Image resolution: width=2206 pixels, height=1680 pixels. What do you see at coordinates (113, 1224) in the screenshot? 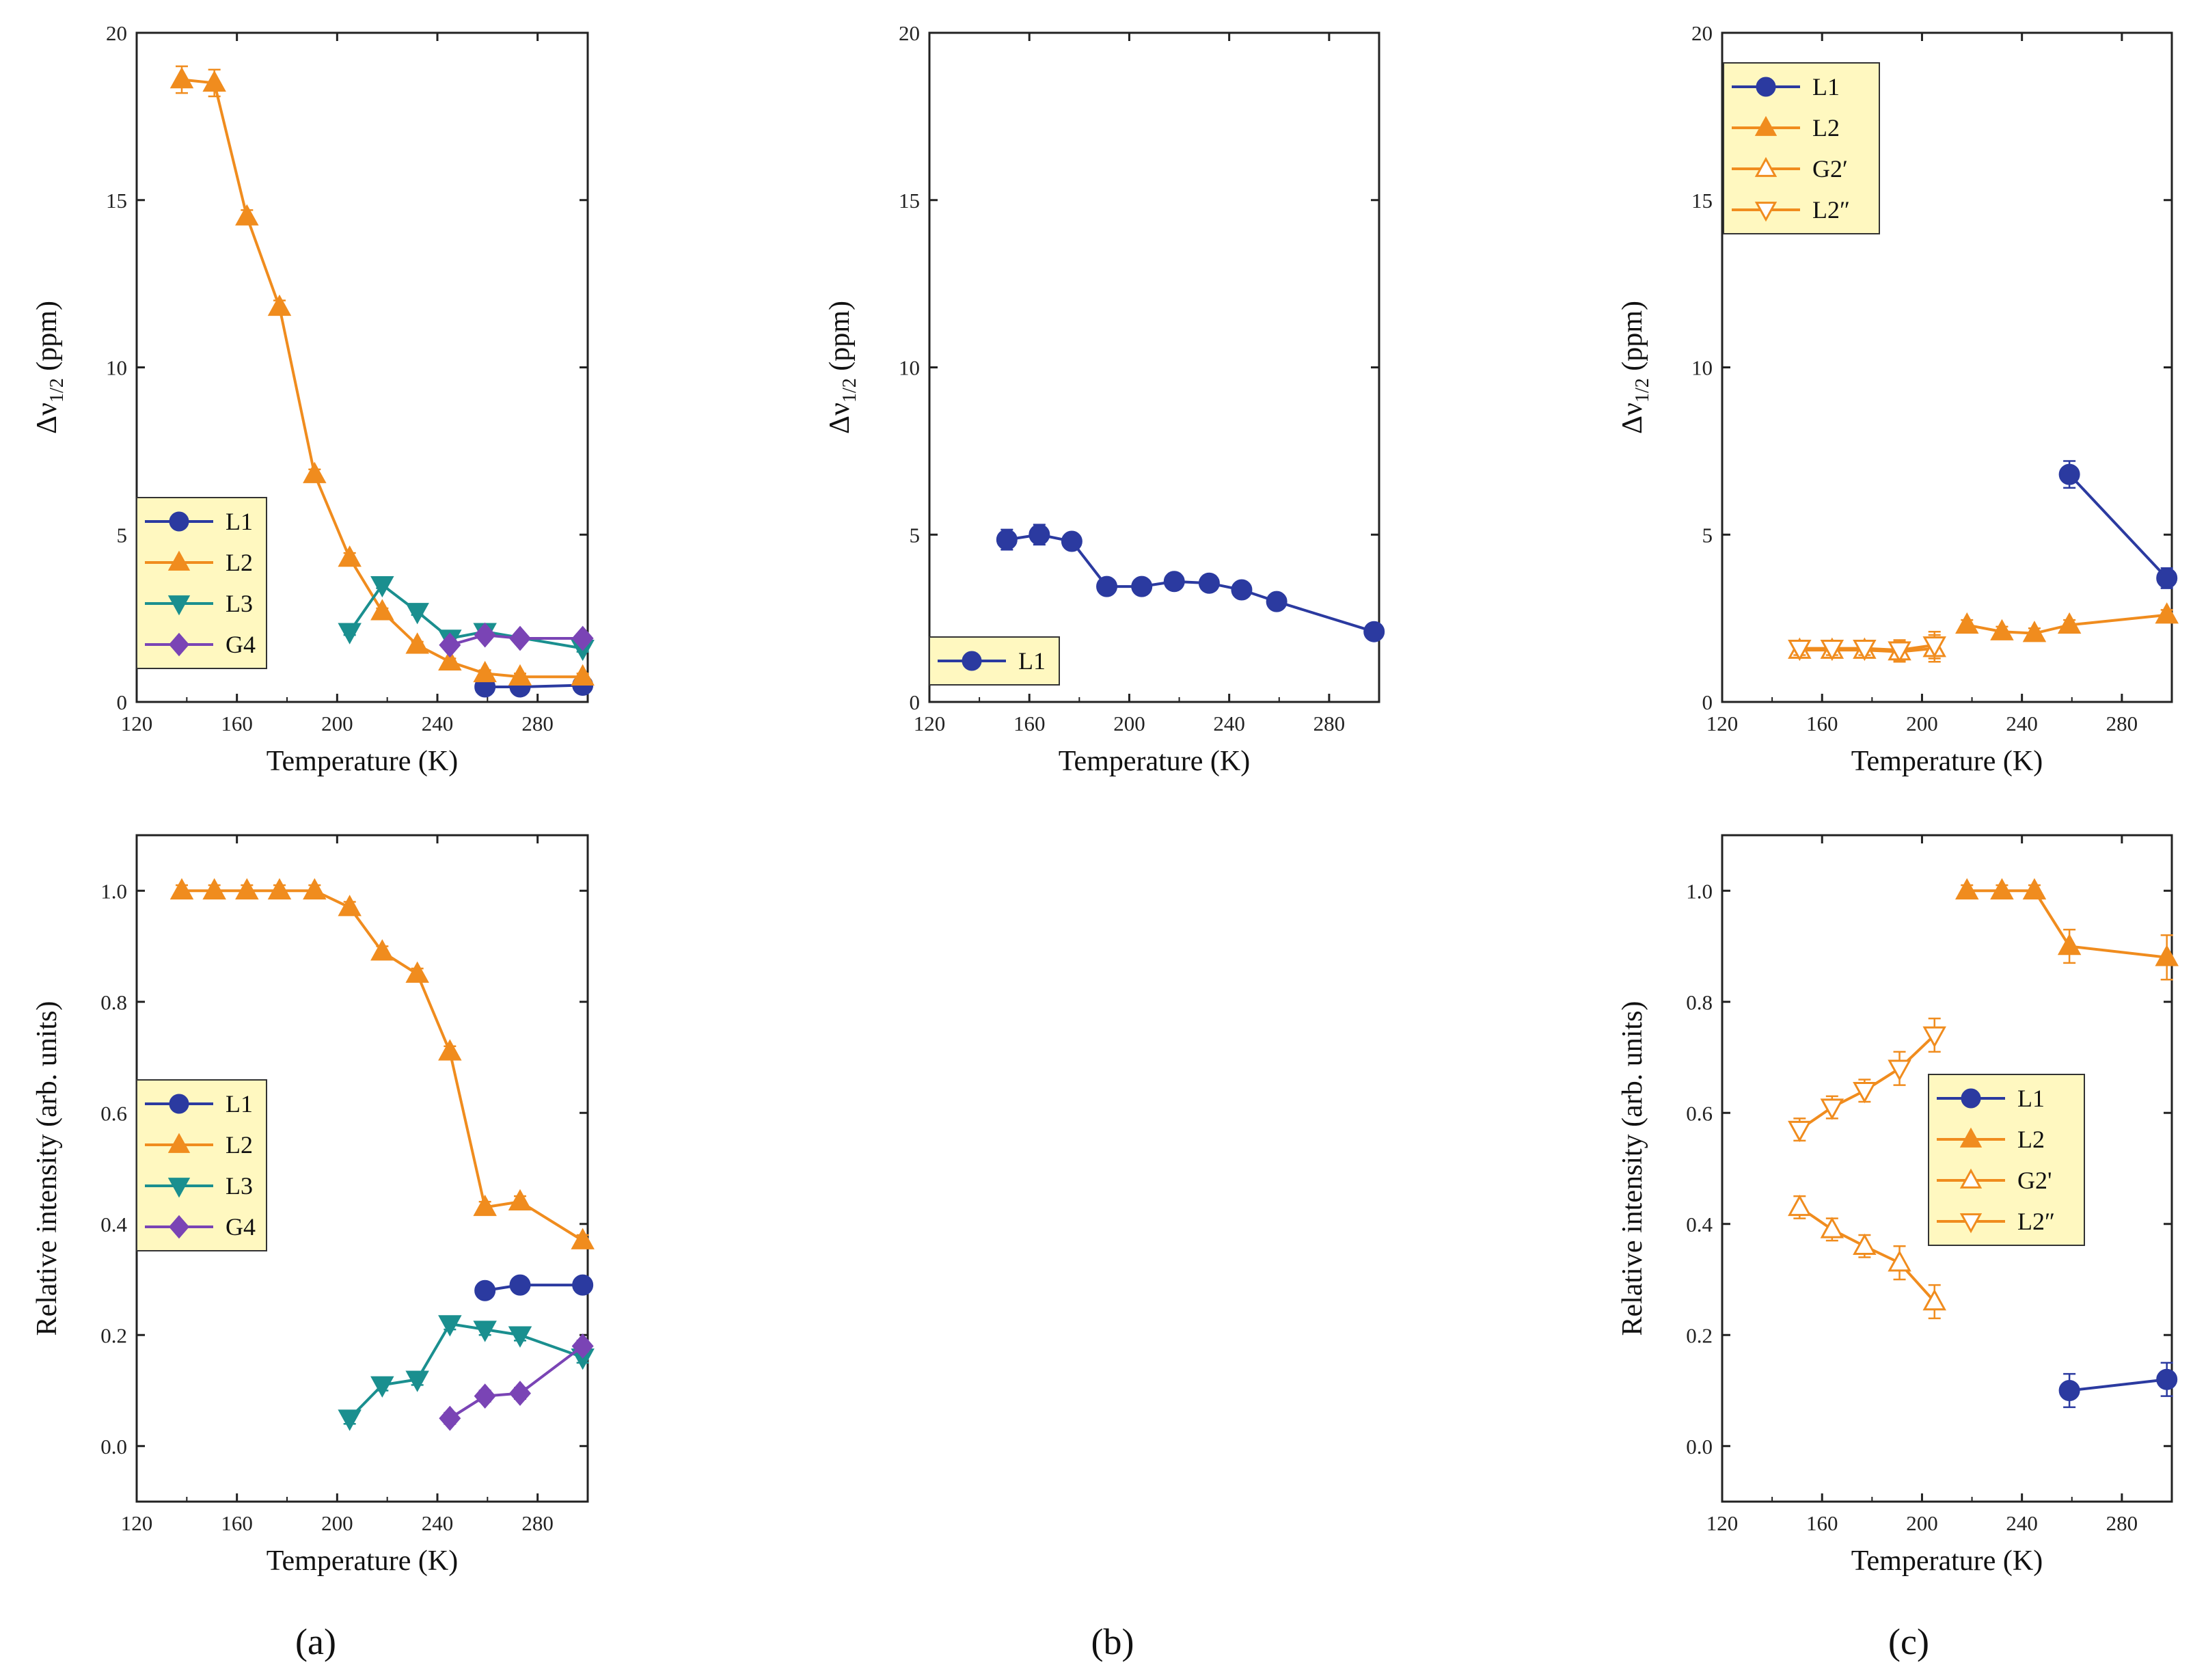
I see `y-tick-label: 0.4` at bounding box center [113, 1224].